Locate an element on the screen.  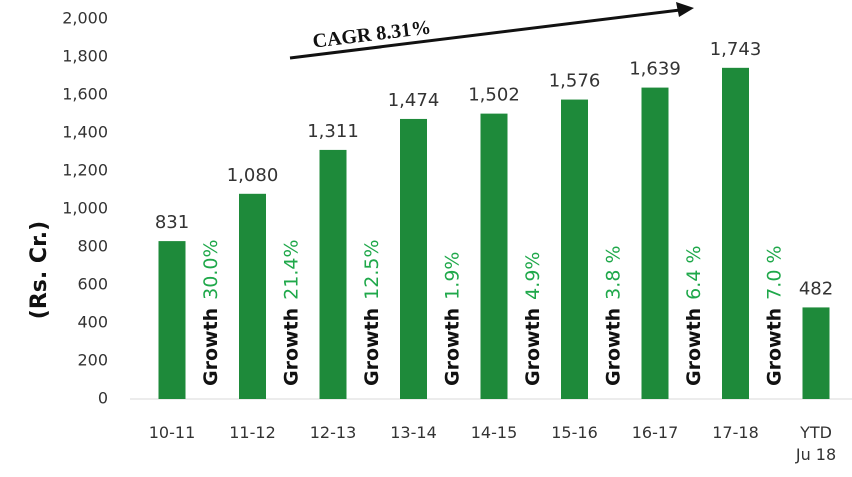
x-tick-label: 13-14 is located at coordinates (413, 432).